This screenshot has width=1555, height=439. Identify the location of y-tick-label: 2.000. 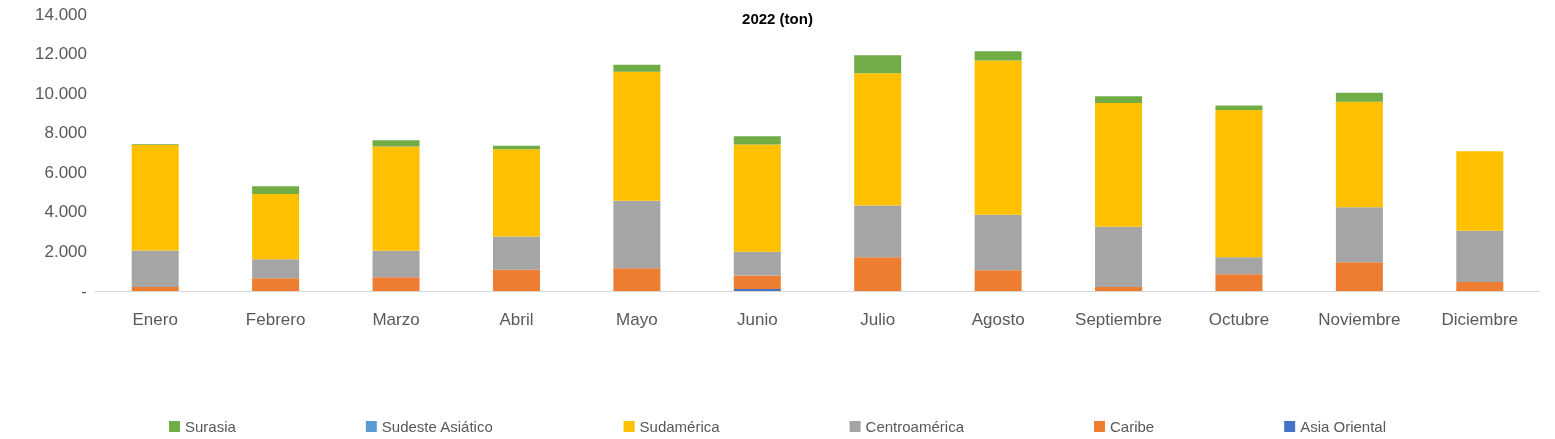
(65, 251).